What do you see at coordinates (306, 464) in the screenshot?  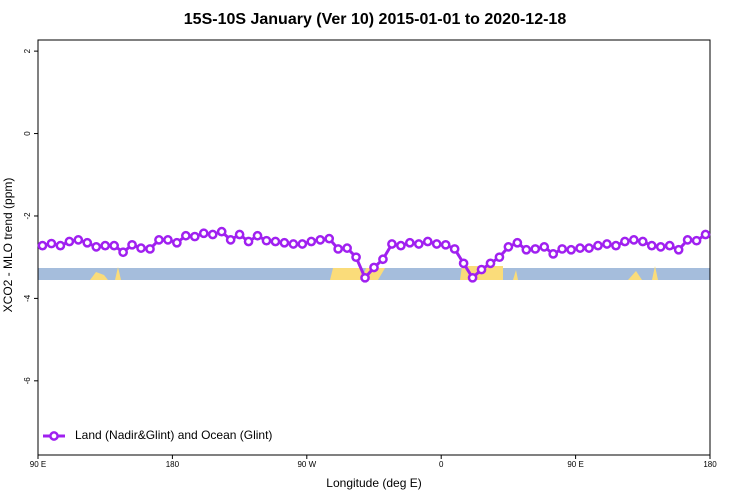 I see `x-tick-label: 90 W` at bounding box center [306, 464].